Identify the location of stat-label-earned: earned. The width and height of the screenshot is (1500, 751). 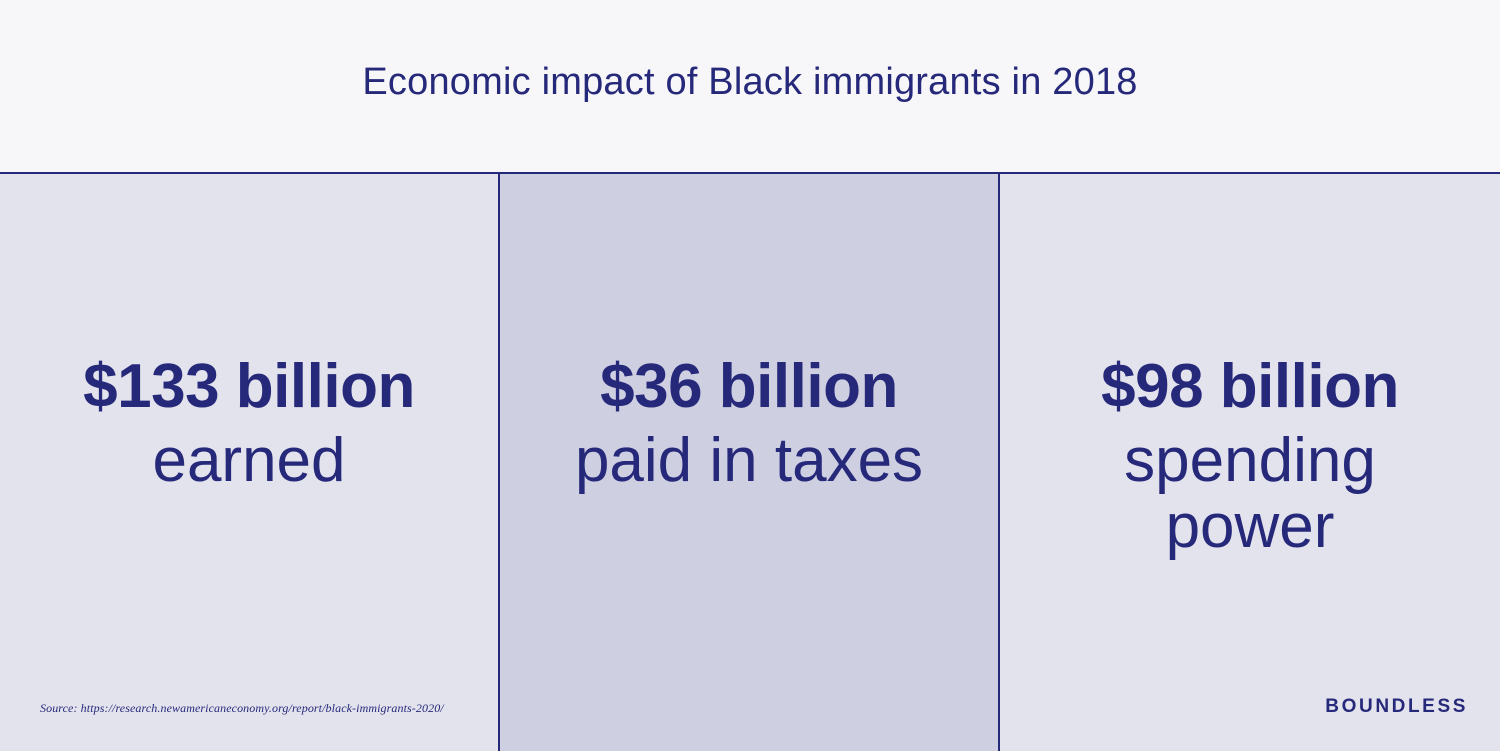
(249, 460).